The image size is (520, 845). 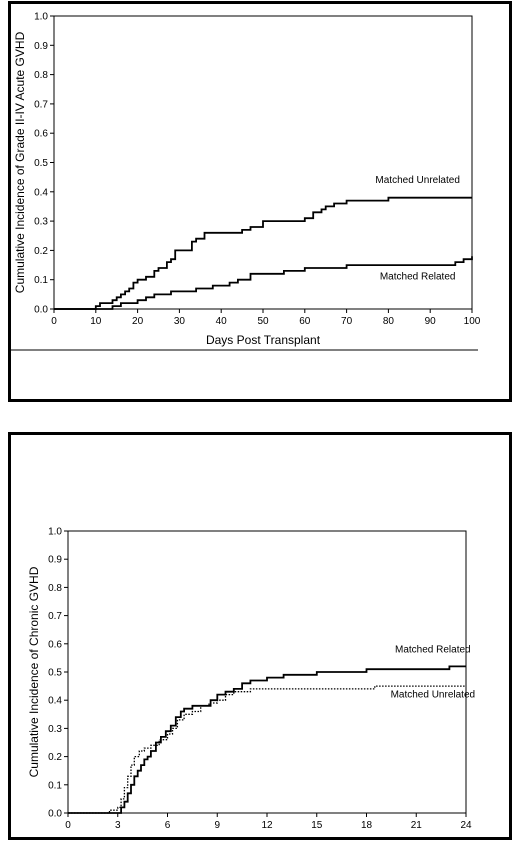 What do you see at coordinates (305, 321) in the screenshot?
I see `acute-x-tick-label: 60` at bounding box center [305, 321].